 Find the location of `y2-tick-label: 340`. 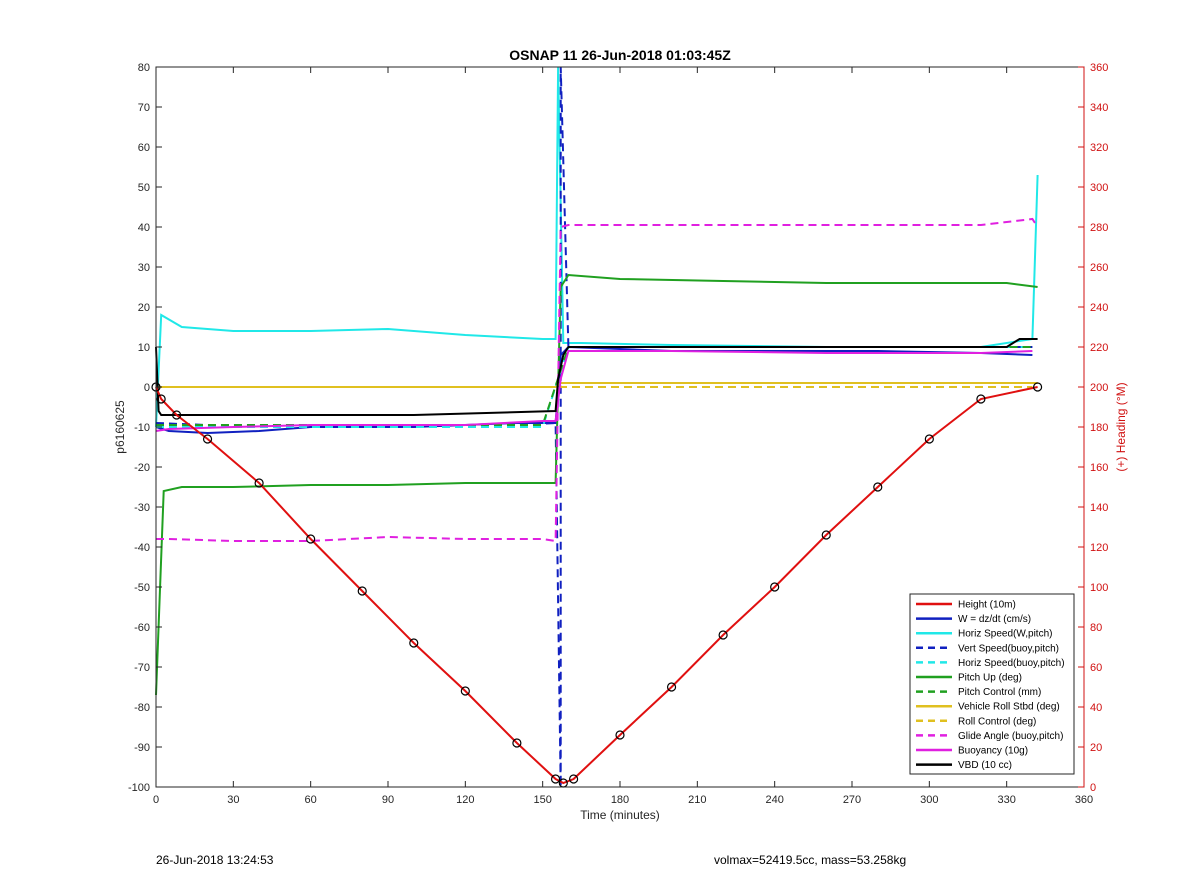

y2-tick-label: 340 is located at coordinates (1099, 108).